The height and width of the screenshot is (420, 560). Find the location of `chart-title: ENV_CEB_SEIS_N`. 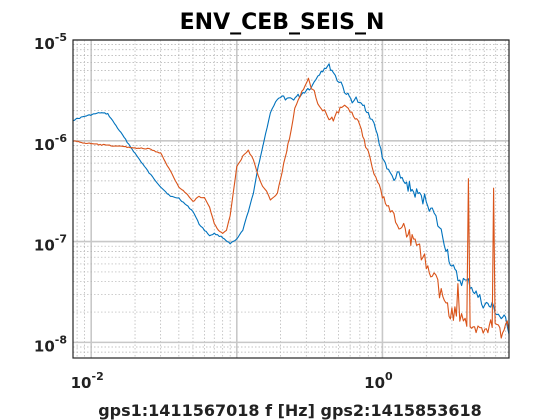

chart-title: ENV_CEB_SEIS_N is located at coordinates (282, 22).